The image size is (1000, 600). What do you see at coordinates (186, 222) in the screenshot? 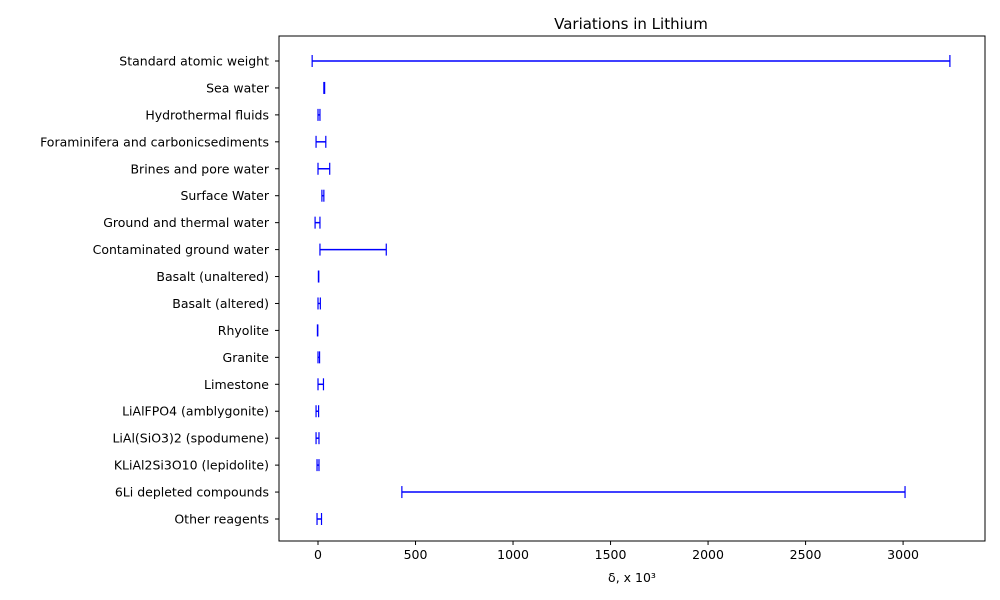
I see `y-tick-label: Ground and thermal water` at bounding box center [186, 222].